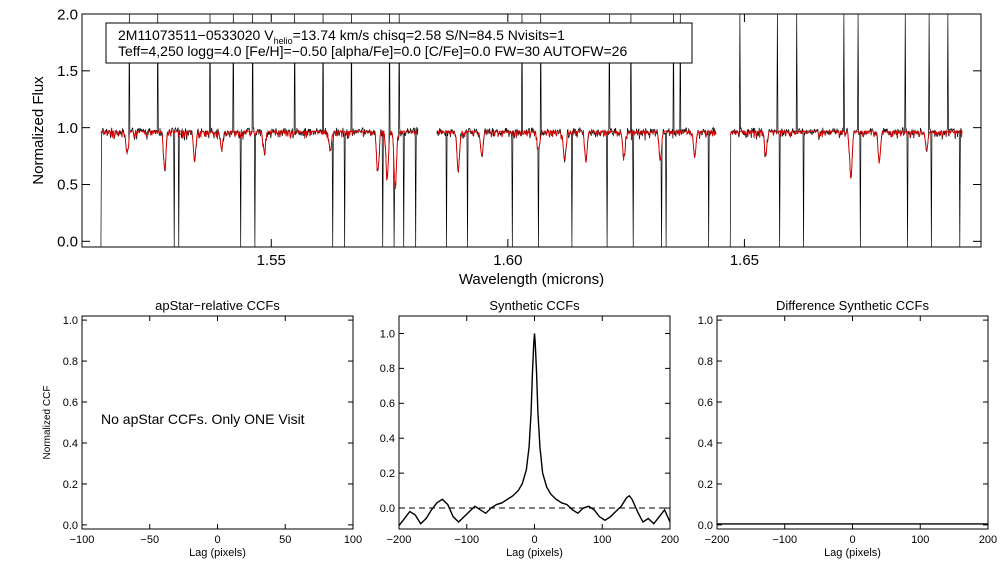 The height and width of the screenshot is (576, 1008). Describe the element at coordinates (217, 305) in the screenshot. I see `panel-title: apStar−relative CCFs` at that location.